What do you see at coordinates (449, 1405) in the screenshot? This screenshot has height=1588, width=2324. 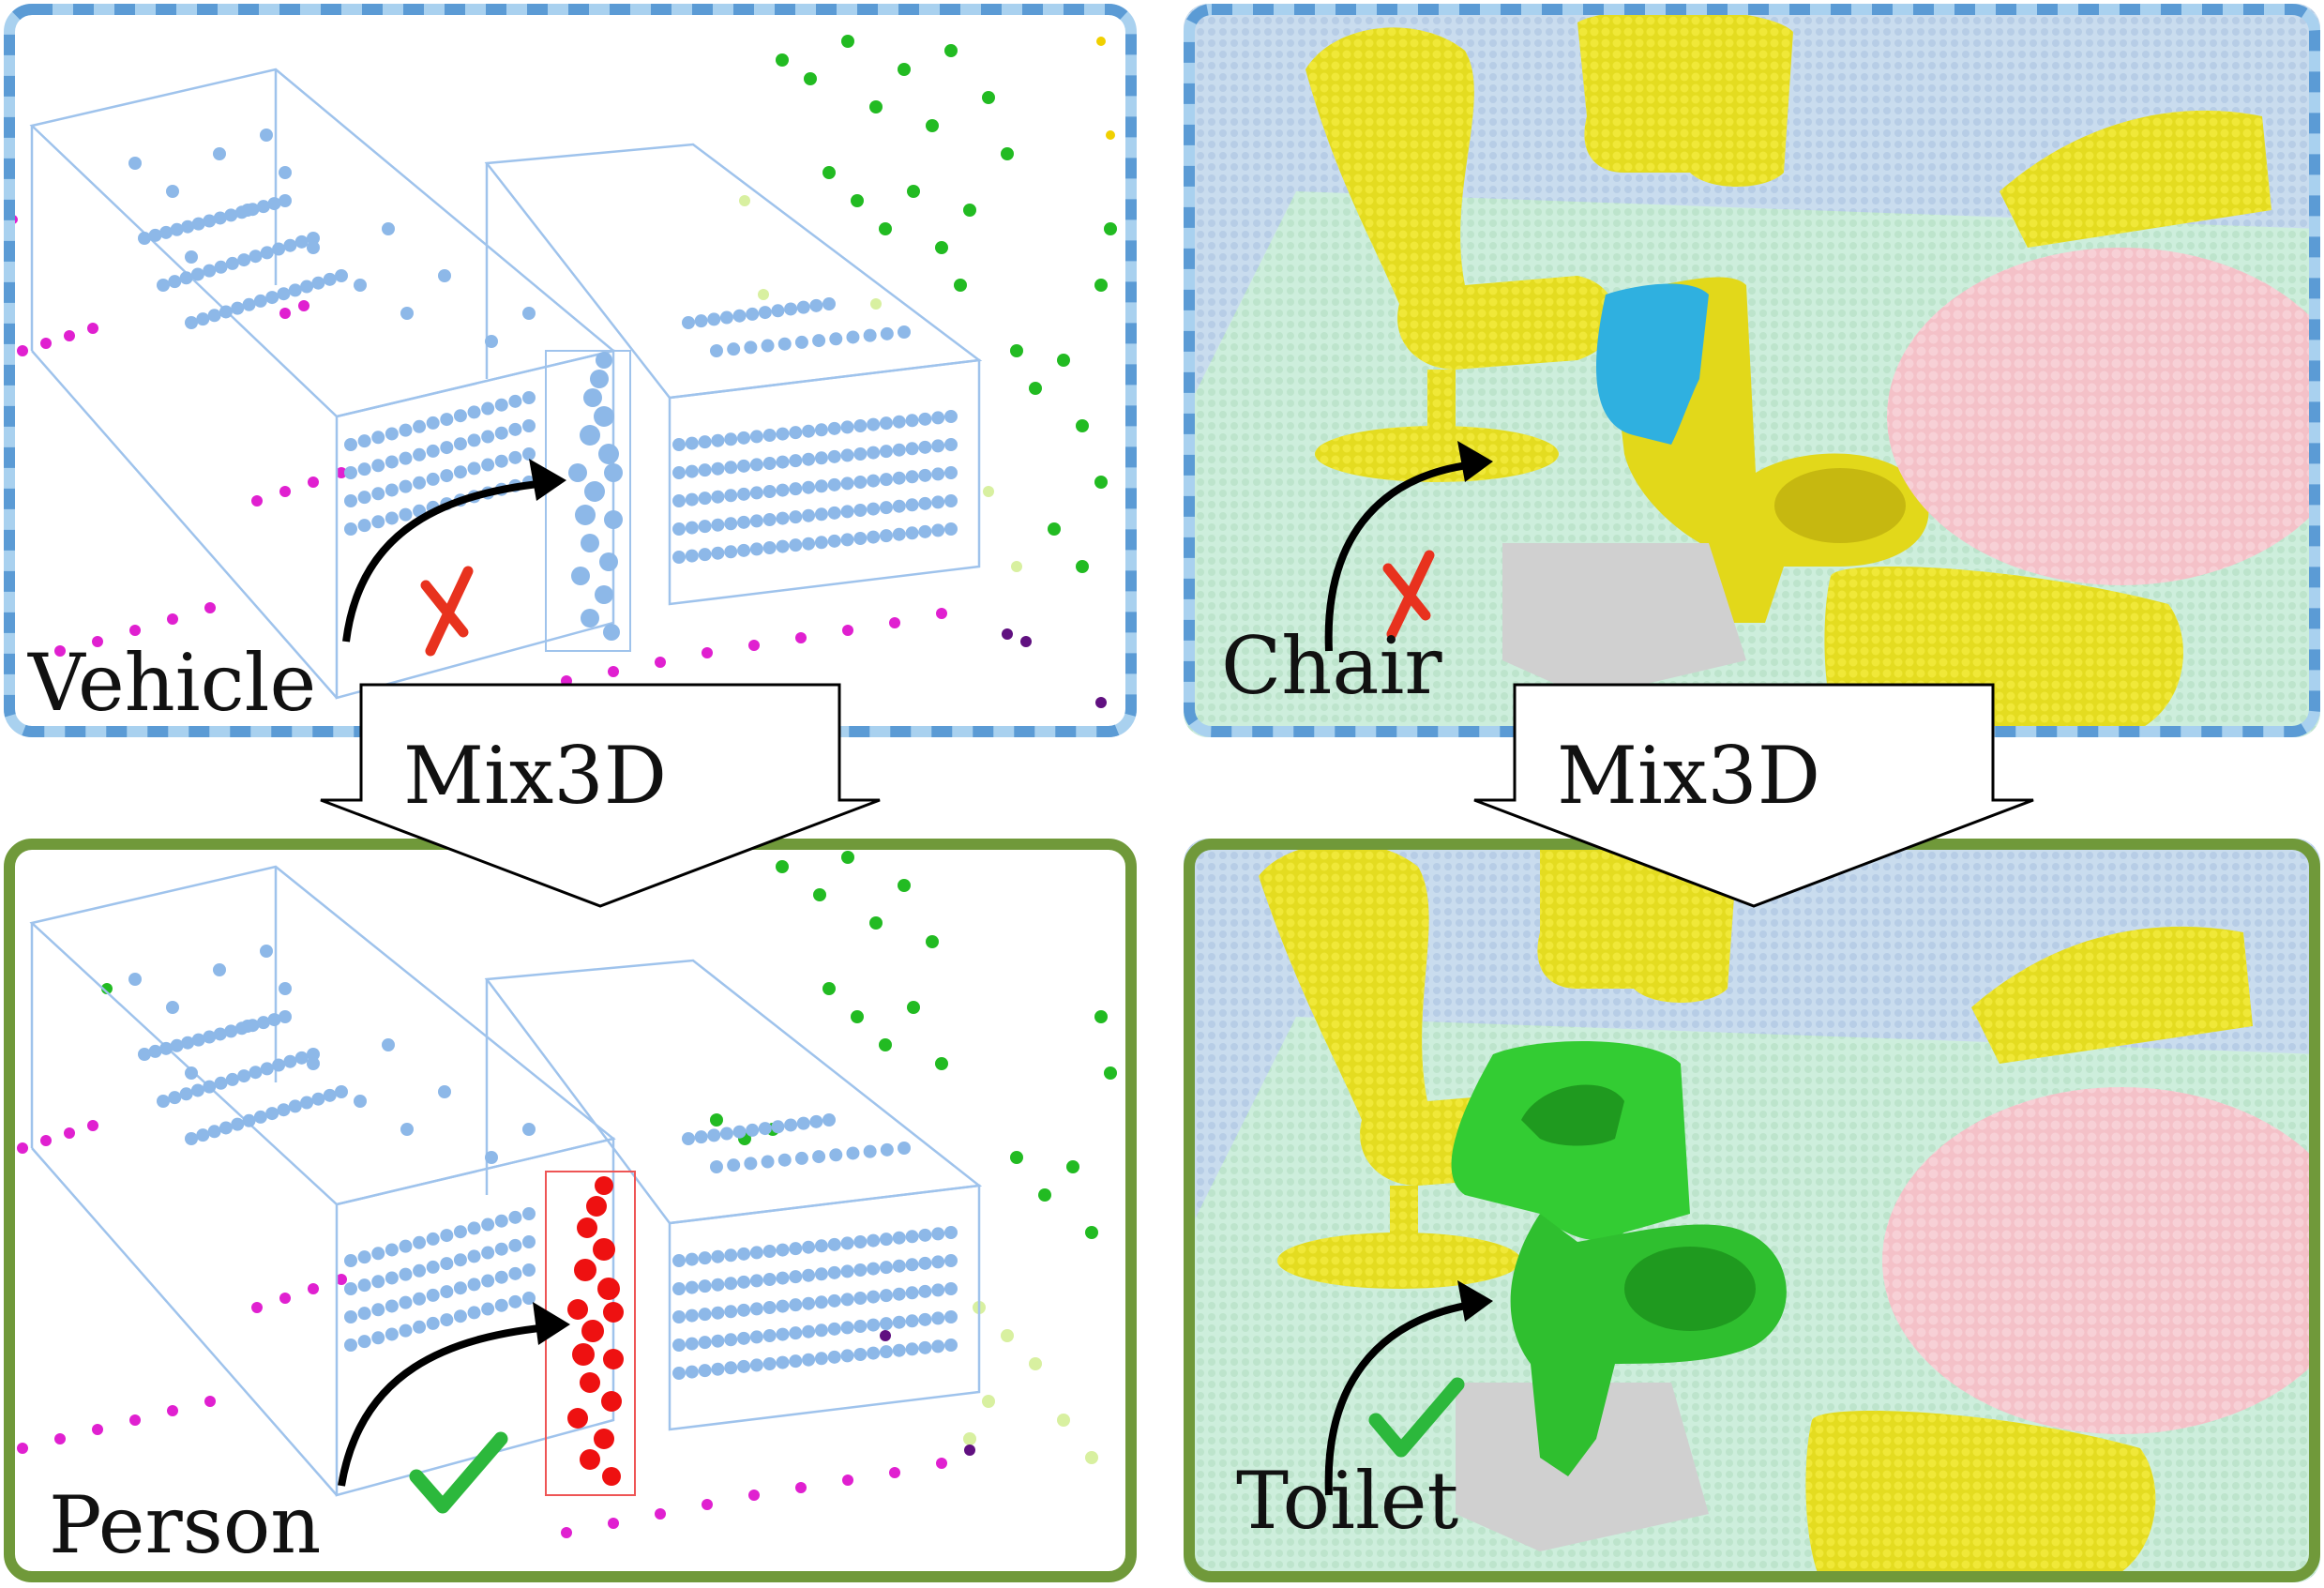 I see `pointer-arrow` at bounding box center [449, 1405].